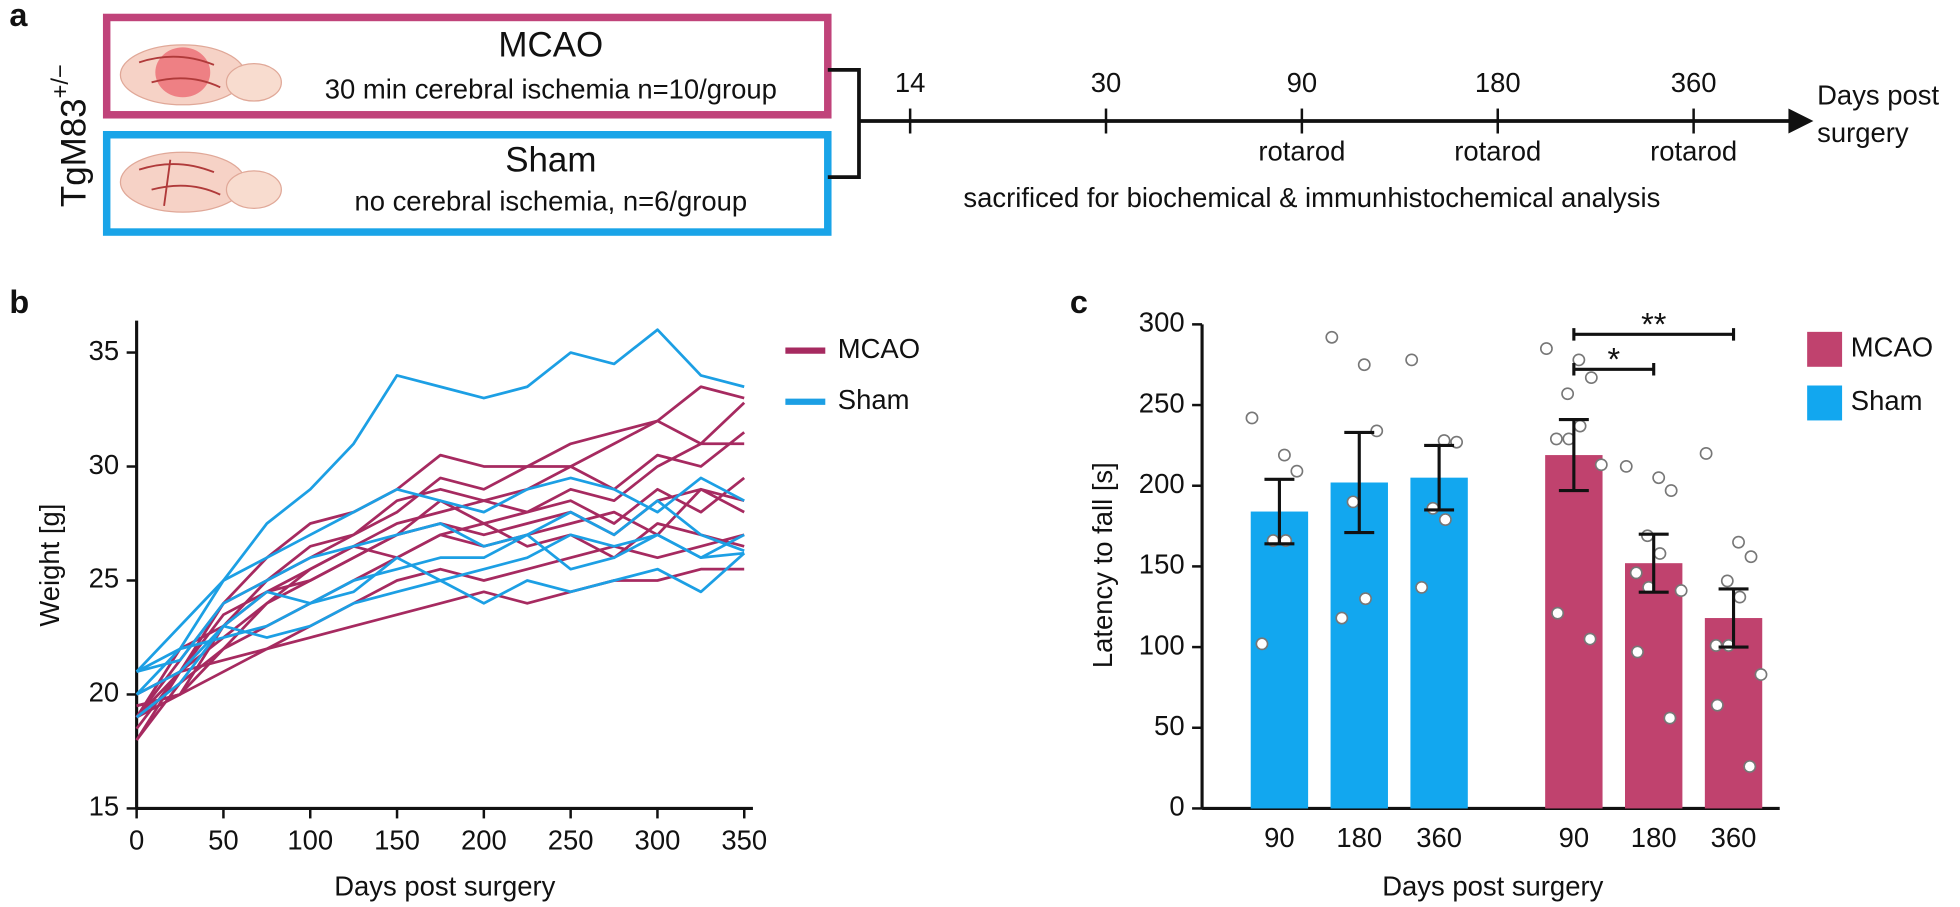  I want to click on group-box, so click(467, 183).